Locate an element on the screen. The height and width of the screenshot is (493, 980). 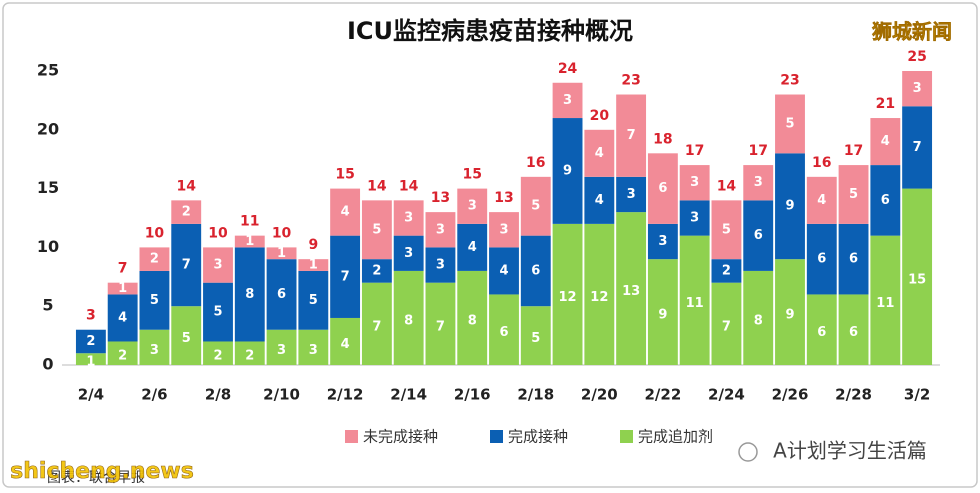
x-tick-label: 2/18 is located at coordinates (535, 395).